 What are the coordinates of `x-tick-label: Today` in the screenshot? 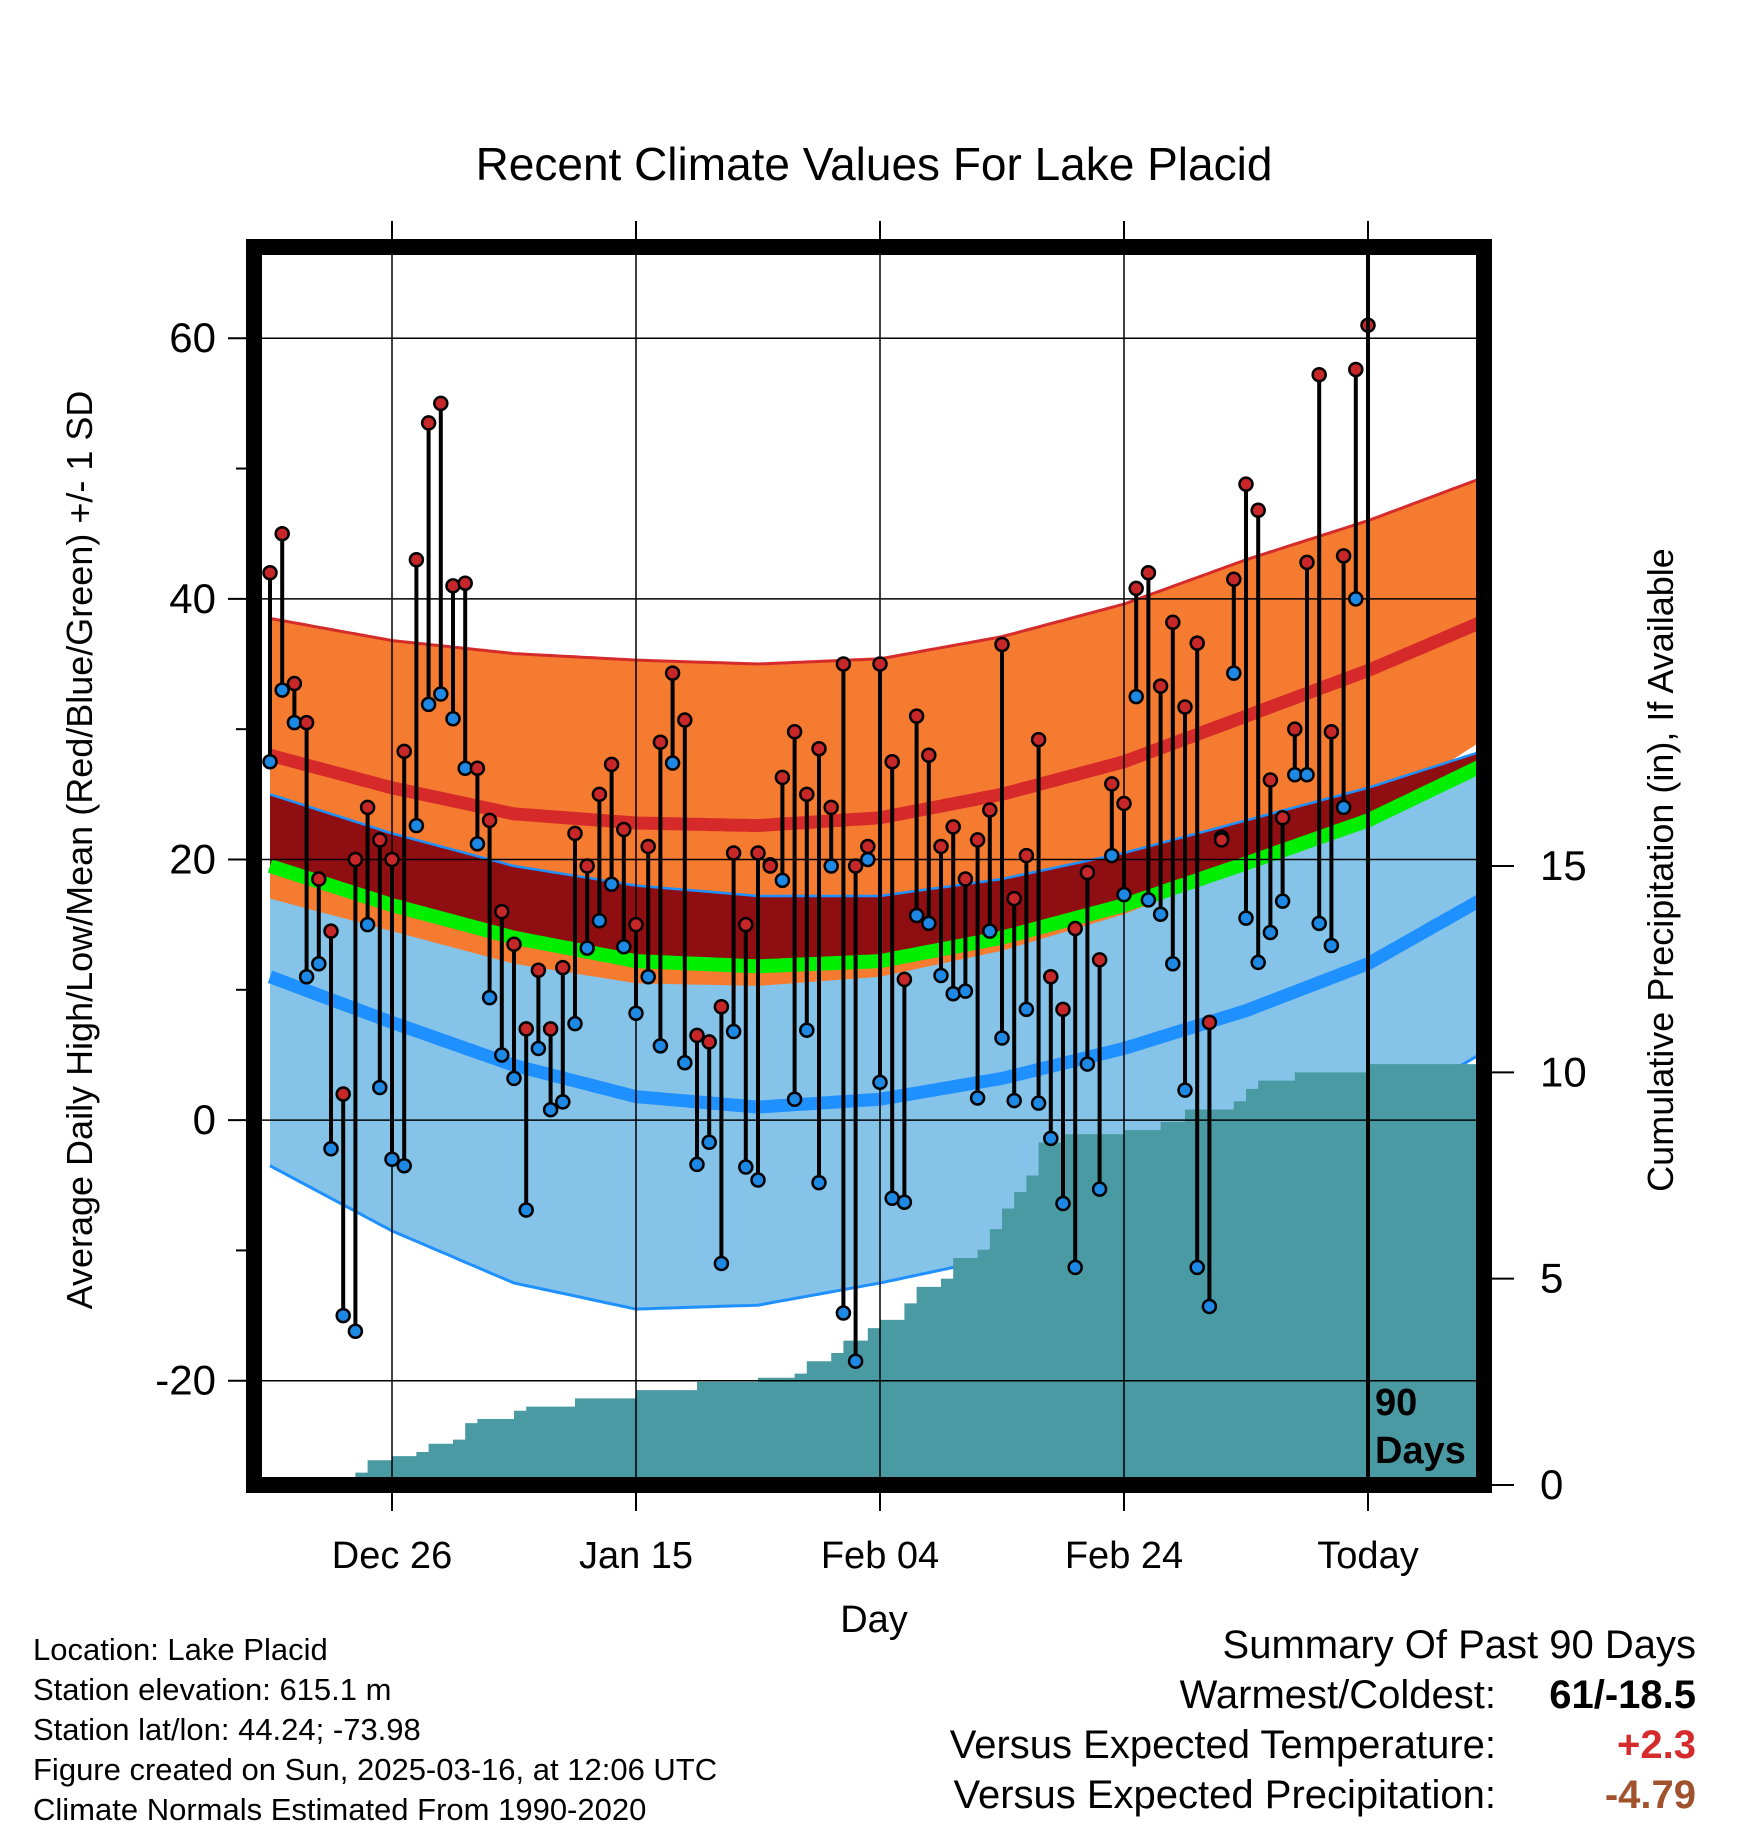 It's located at (1367, 1556).